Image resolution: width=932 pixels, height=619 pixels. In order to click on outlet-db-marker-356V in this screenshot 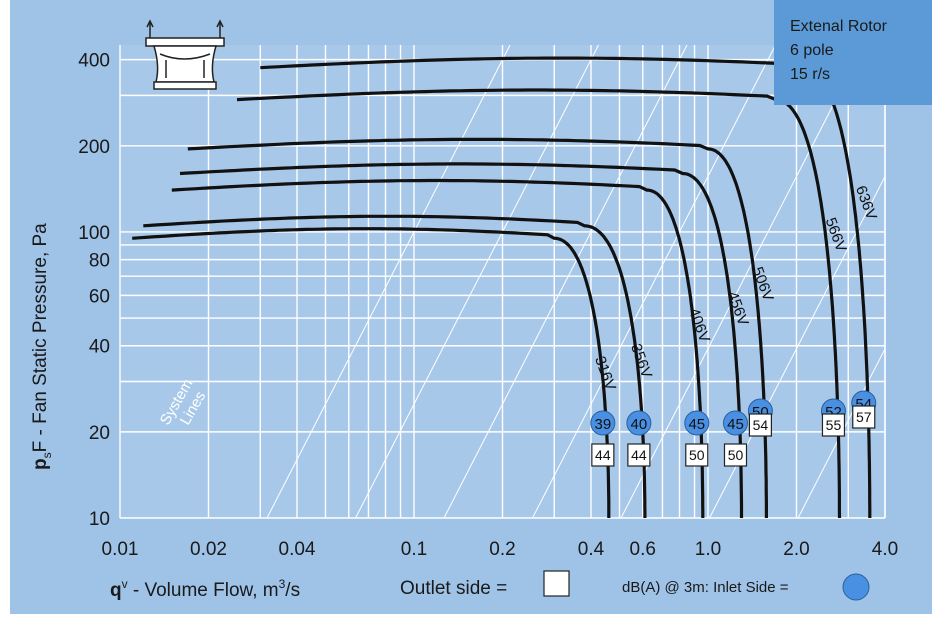, I will do `click(639, 455)`.